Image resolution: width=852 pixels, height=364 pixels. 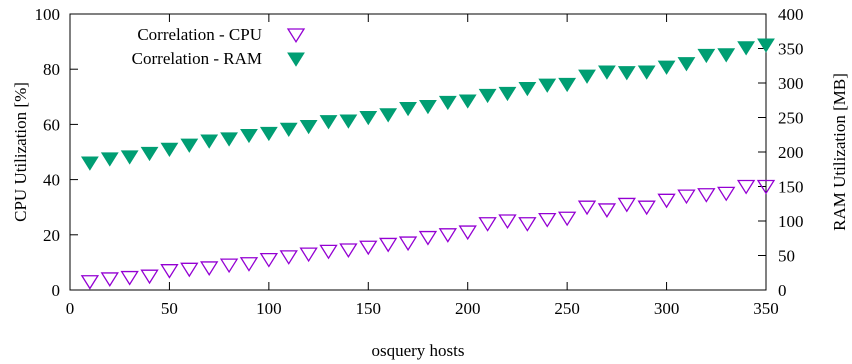 I want to click on x-tick-label: 350, so click(x=766, y=308).